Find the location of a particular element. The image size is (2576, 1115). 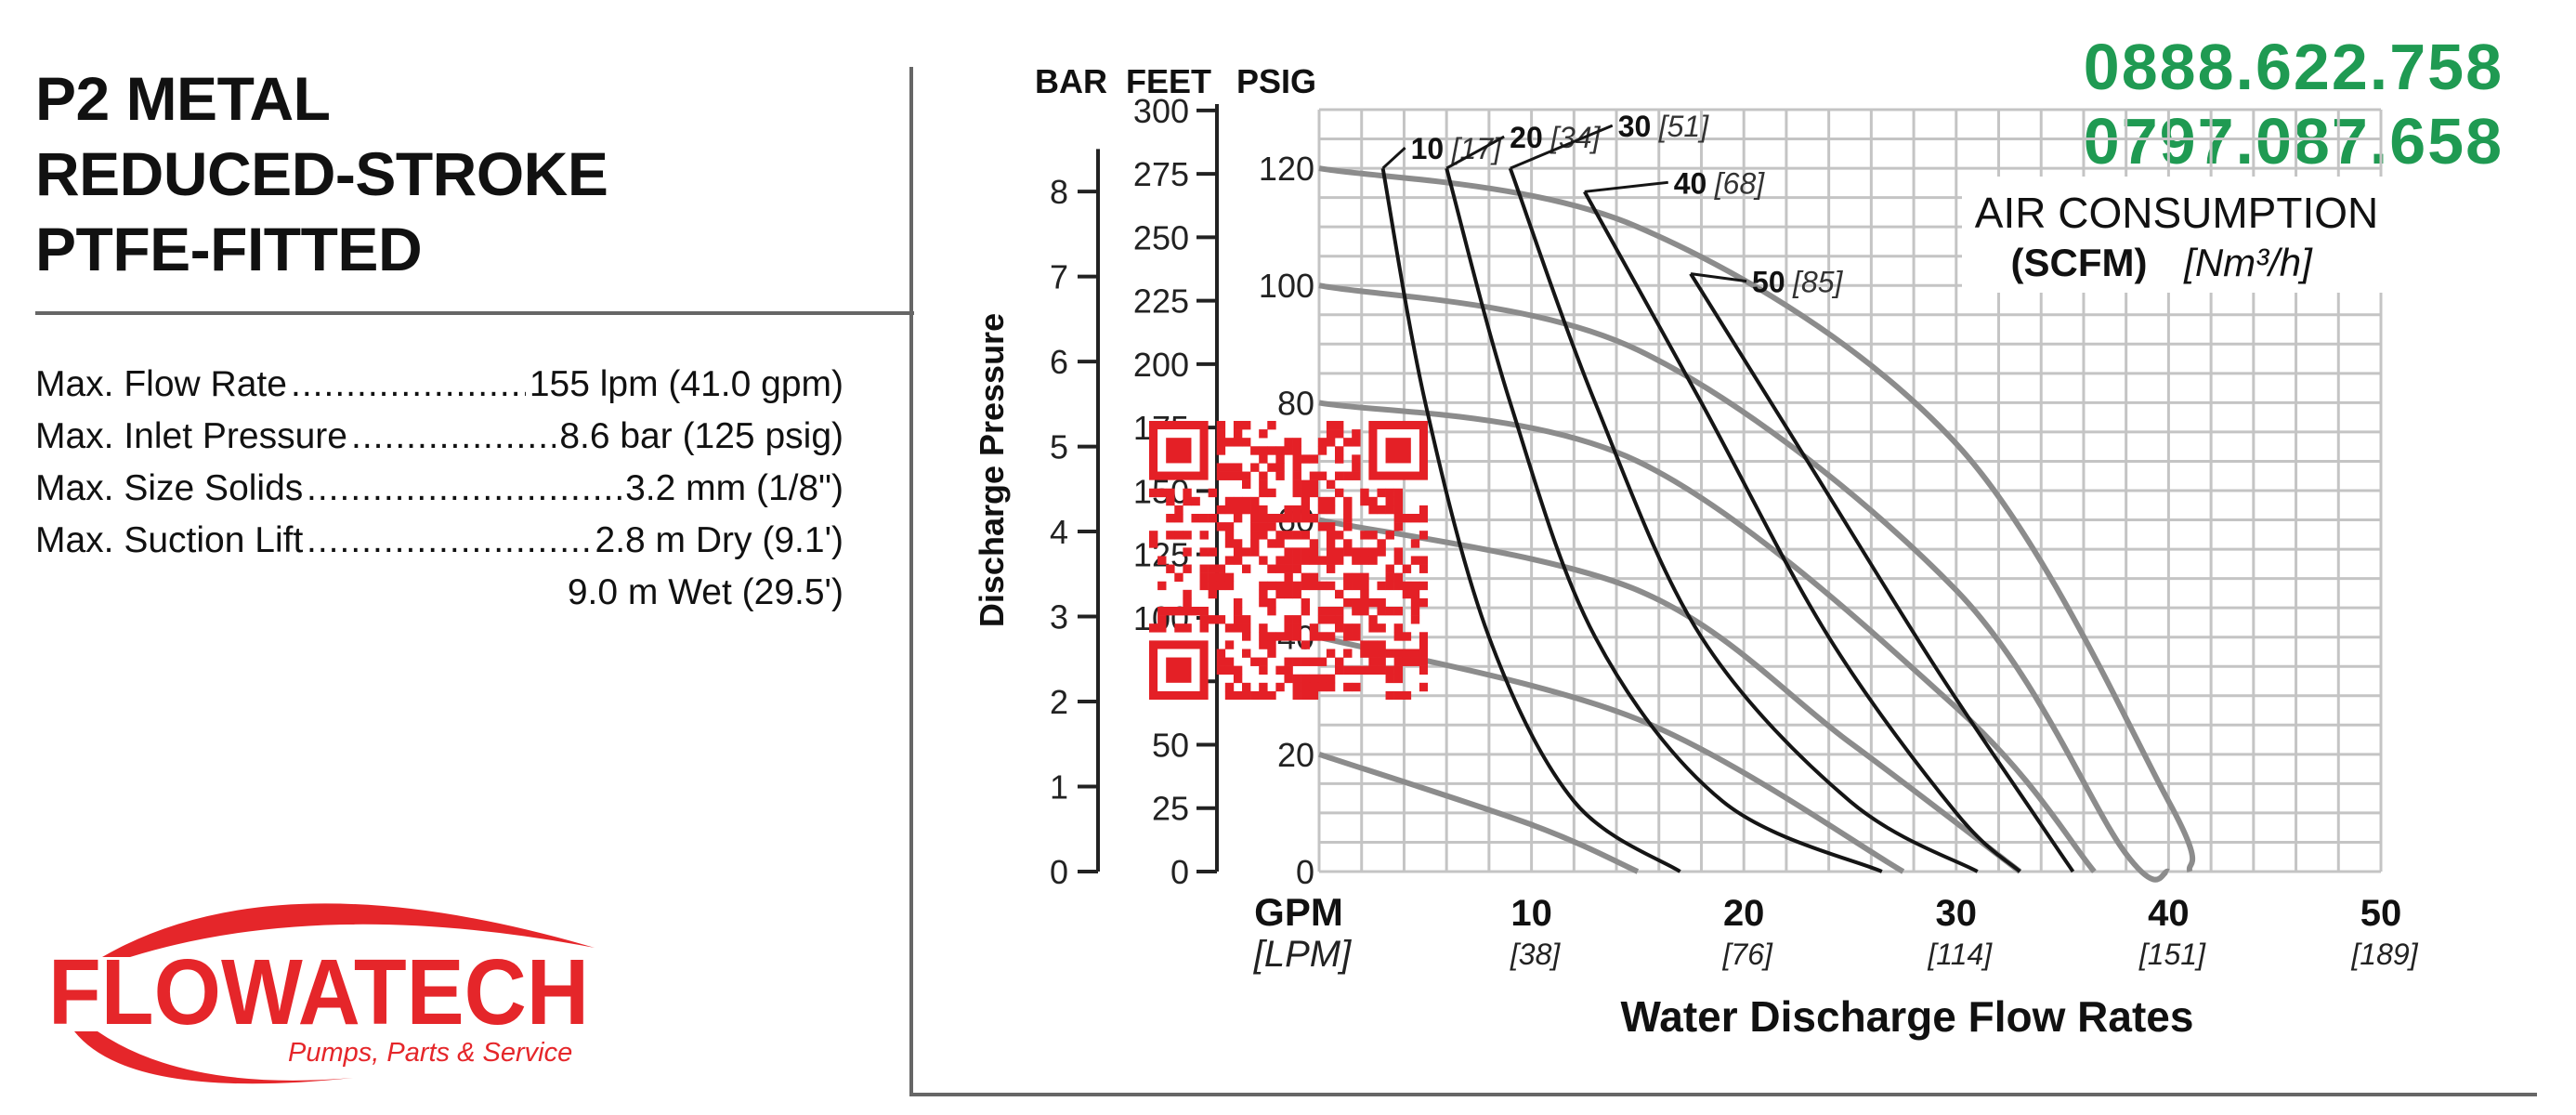

bar-tick-label: 8 is located at coordinates (1059, 192).